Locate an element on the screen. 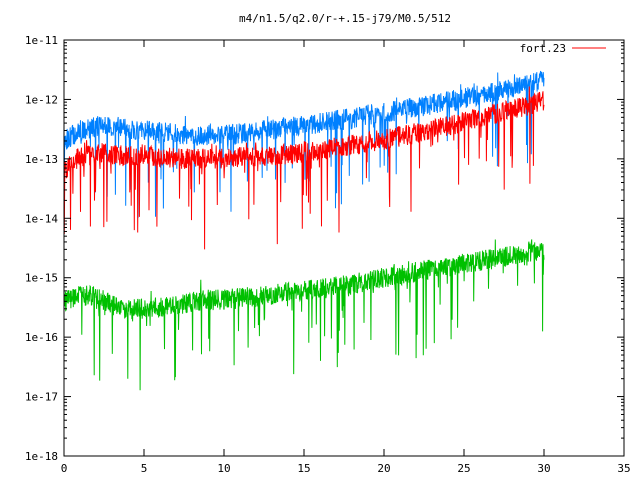  y-tick-label: 1e-13 is located at coordinates (41, 159).